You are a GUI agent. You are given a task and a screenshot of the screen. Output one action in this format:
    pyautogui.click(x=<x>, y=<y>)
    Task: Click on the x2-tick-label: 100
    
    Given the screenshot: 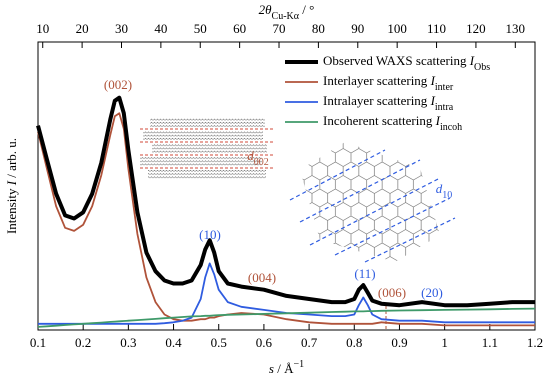 What is the action you would take?
    pyautogui.click(x=397, y=28)
    